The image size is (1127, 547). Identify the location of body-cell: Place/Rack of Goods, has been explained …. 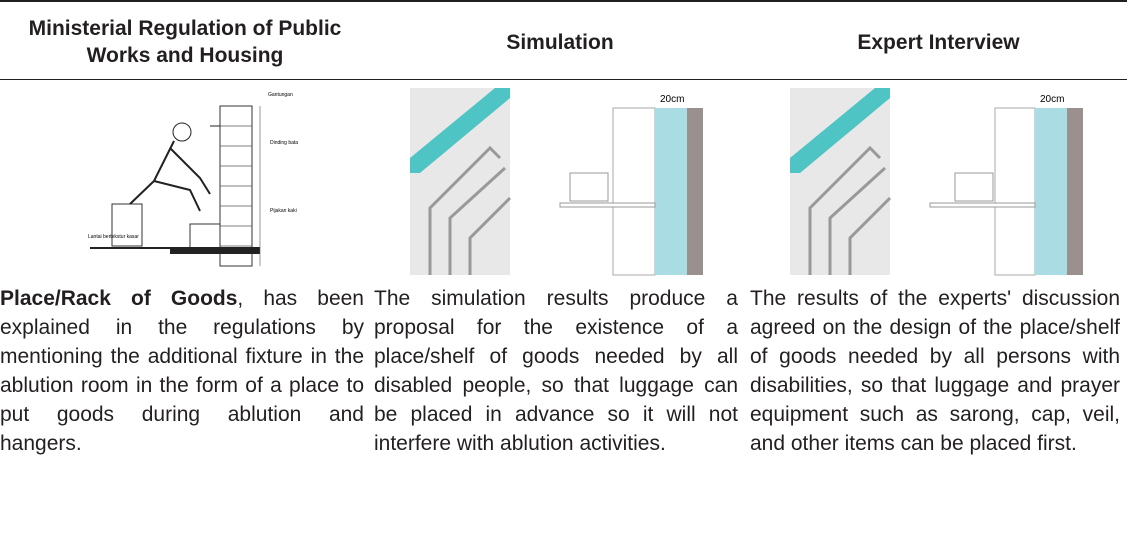
(182, 371).